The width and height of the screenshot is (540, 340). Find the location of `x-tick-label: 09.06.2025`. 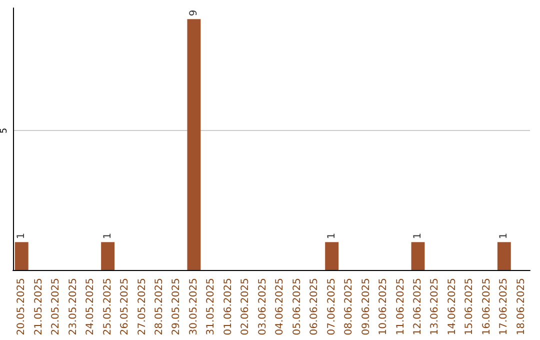

x-tick-label: 09.06.2025 is located at coordinates (366, 307).